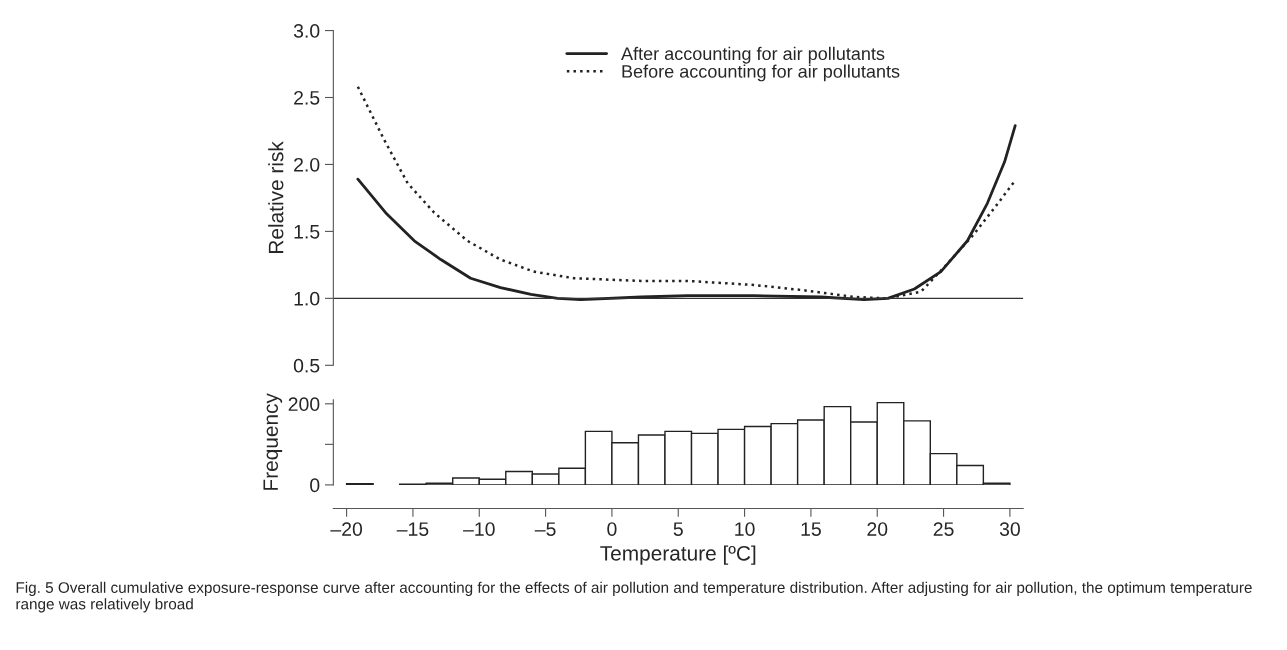 The height and width of the screenshot is (650, 1287). I want to click on legend-label: Before accounting for air pollutants, so click(761, 73).